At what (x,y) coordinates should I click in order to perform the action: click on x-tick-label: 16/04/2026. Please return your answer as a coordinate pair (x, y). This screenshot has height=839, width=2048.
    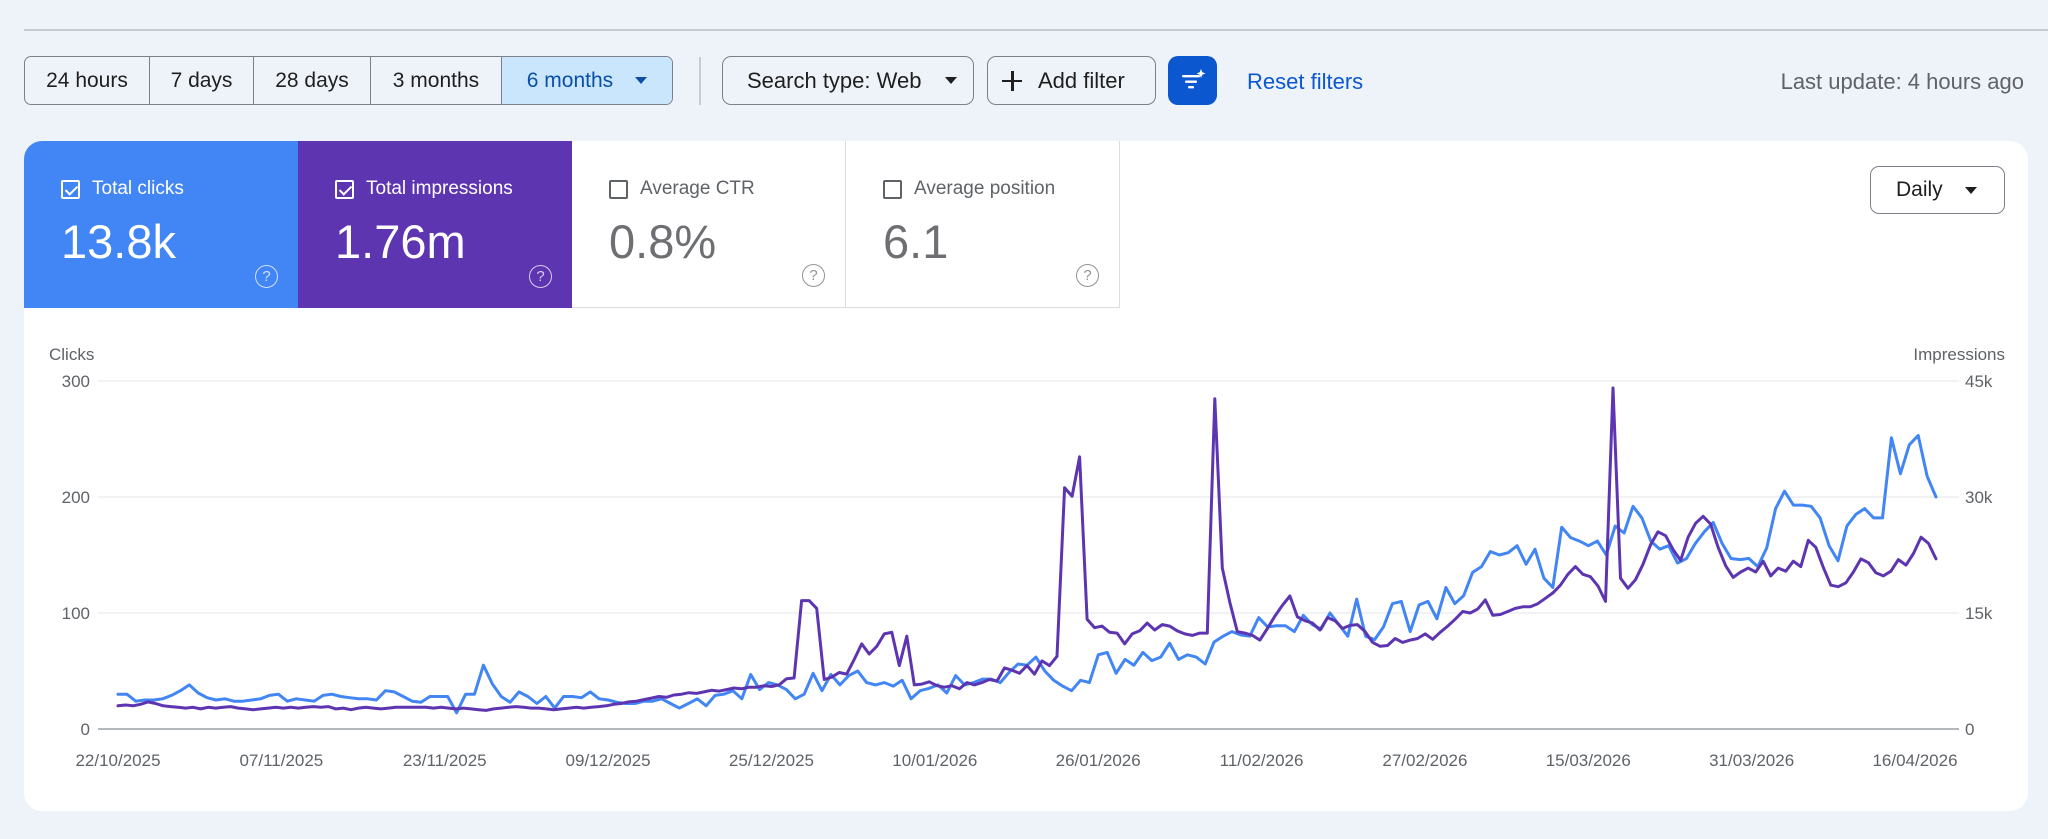
    Looking at the image, I should click on (1914, 760).